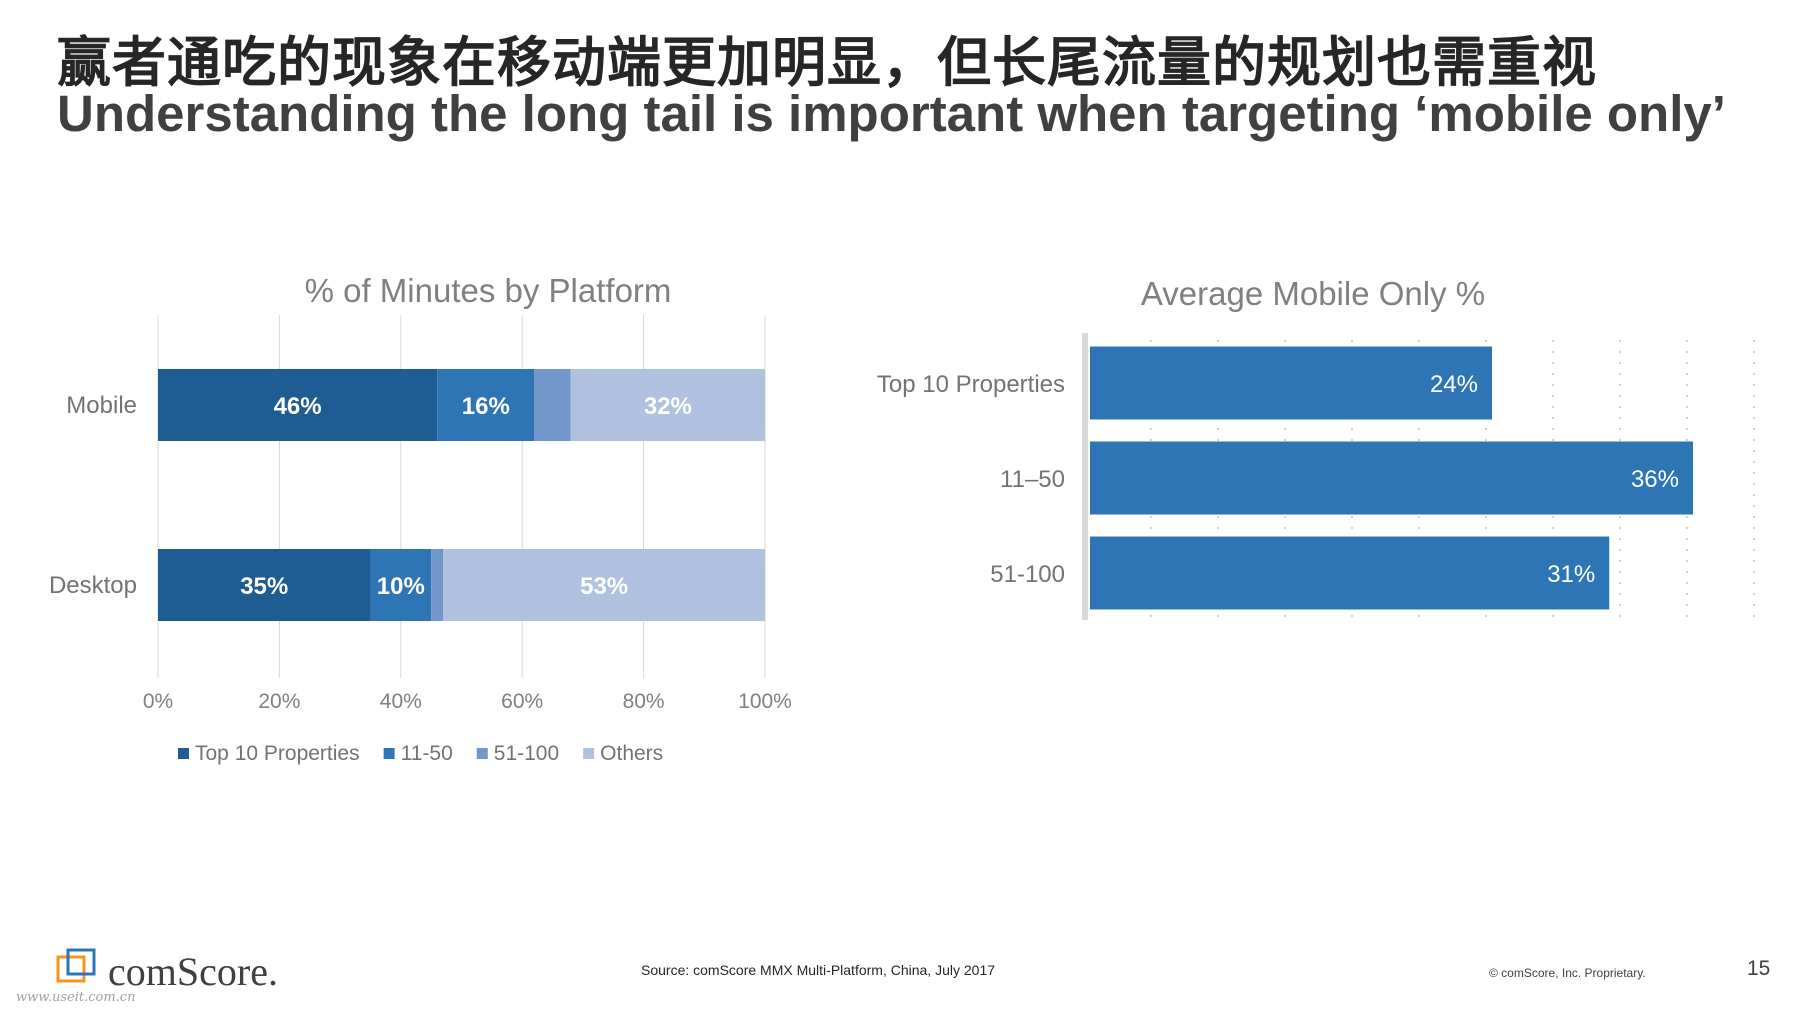  Describe the element at coordinates (1571, 574) in the screenshot. I see `data-label: 31%` at that location.